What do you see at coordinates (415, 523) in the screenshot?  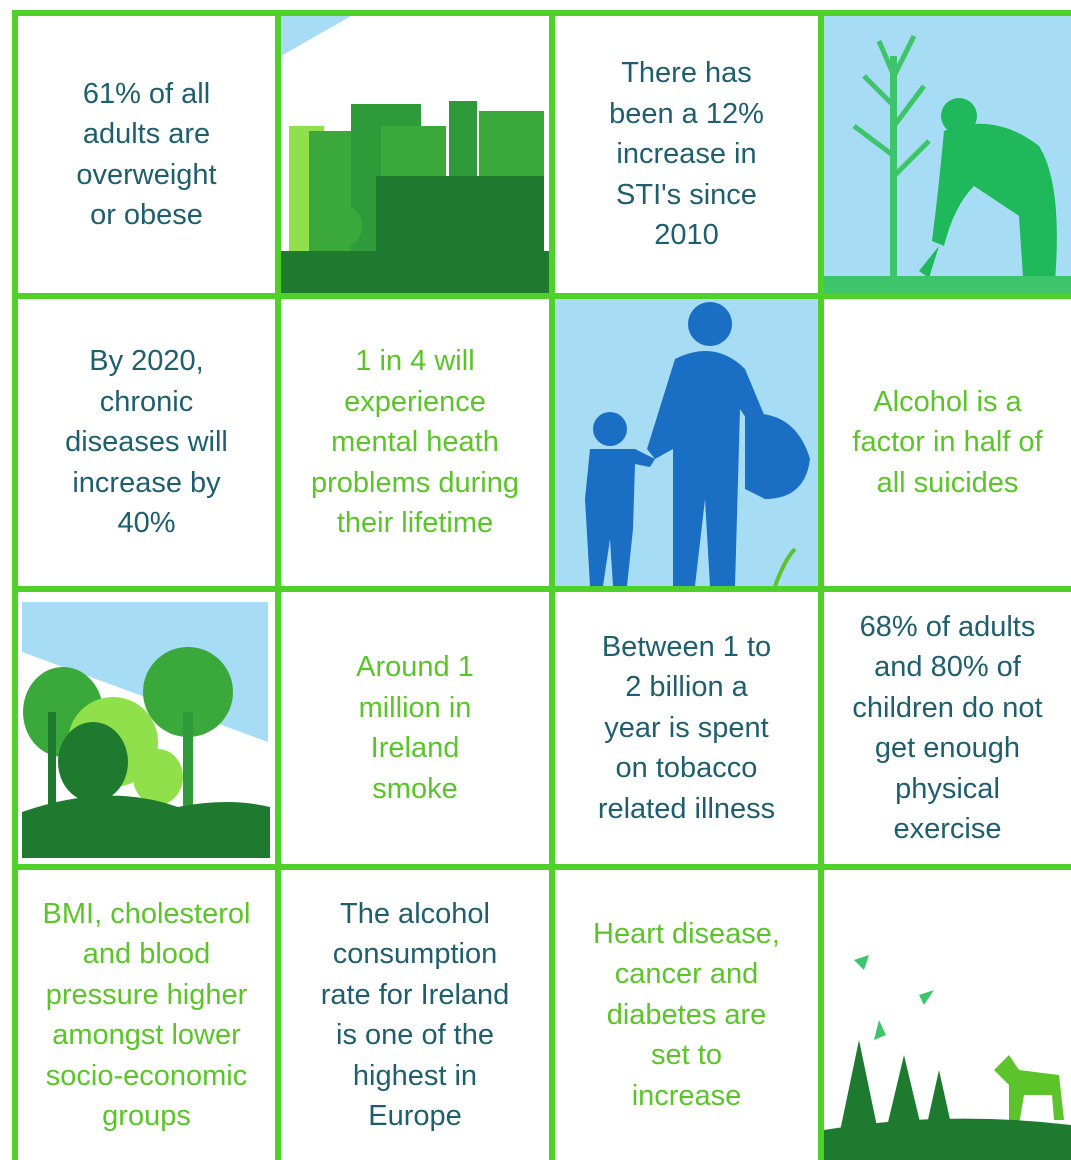 I see `fact-line: their lifetime` at bounding box center [415, 523].